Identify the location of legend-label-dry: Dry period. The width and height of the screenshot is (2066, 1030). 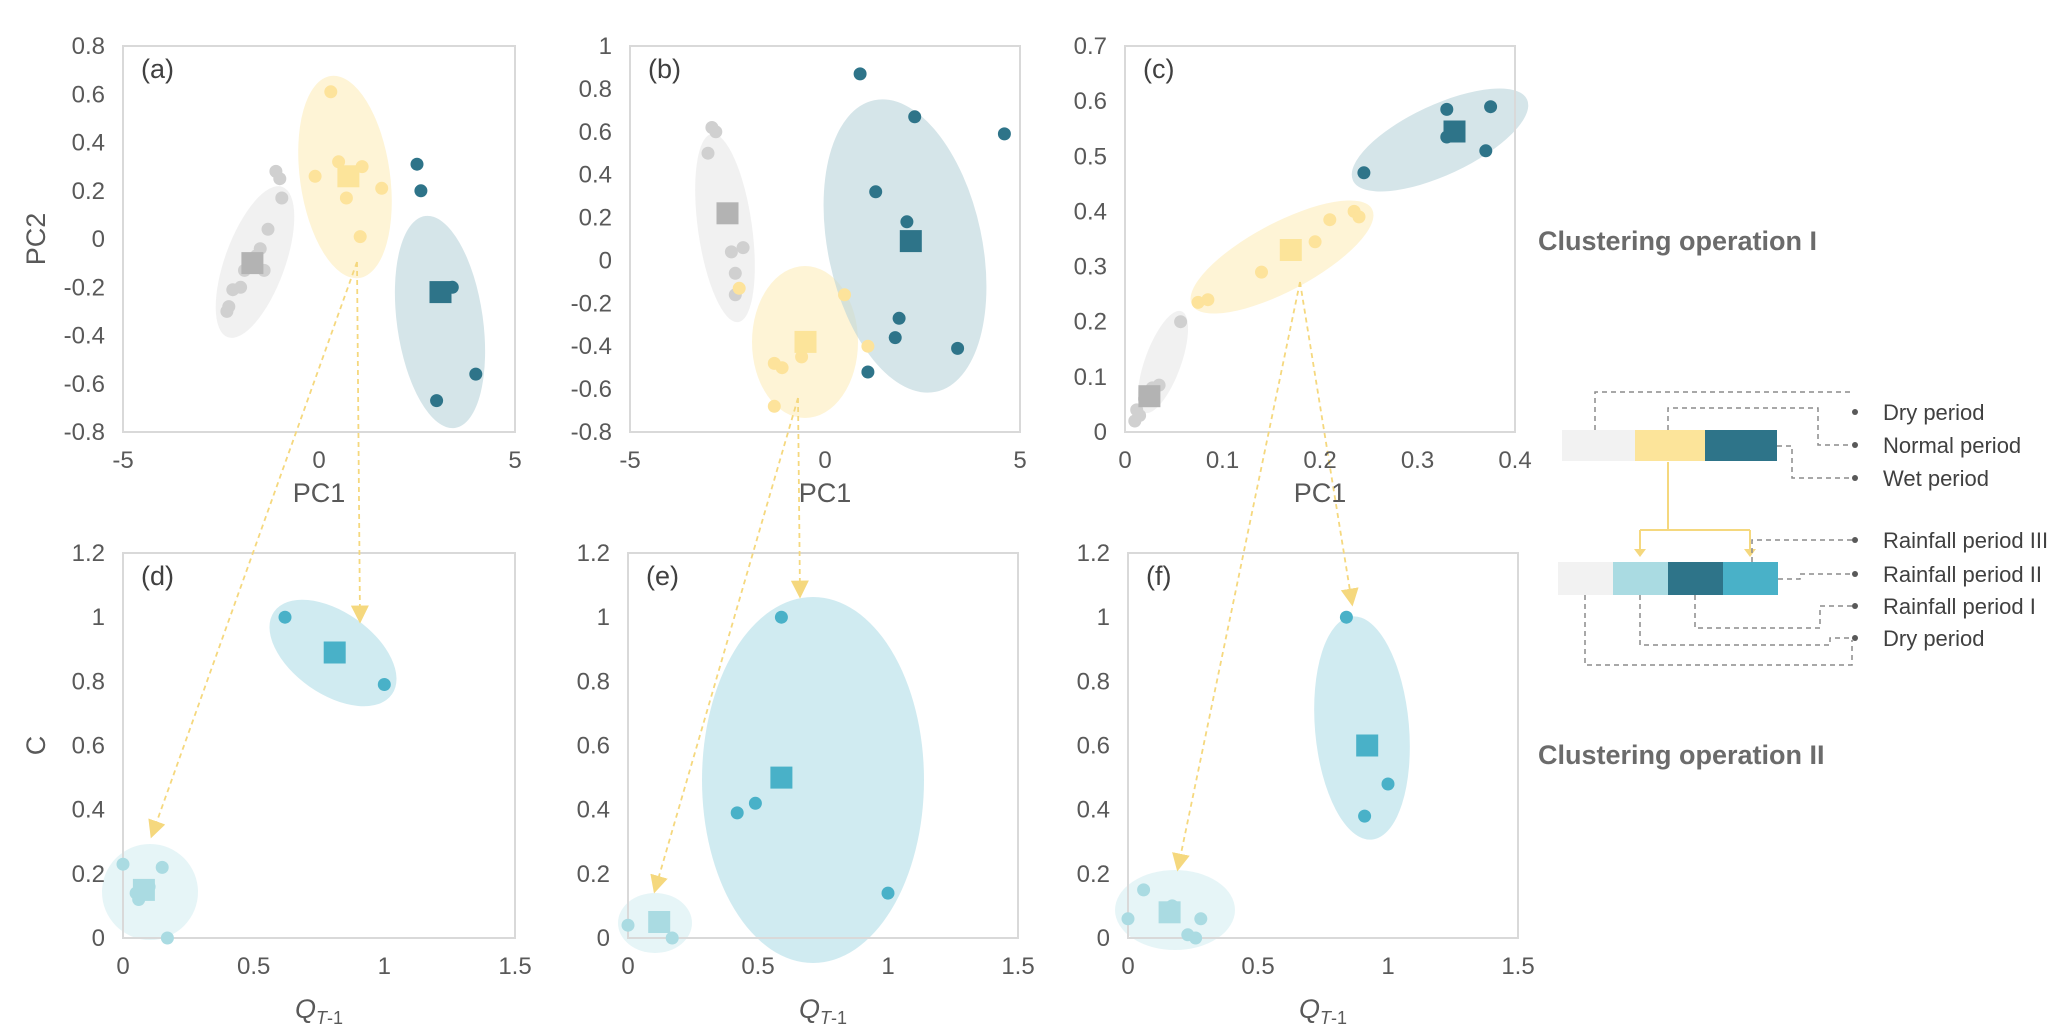
(1933, 412).